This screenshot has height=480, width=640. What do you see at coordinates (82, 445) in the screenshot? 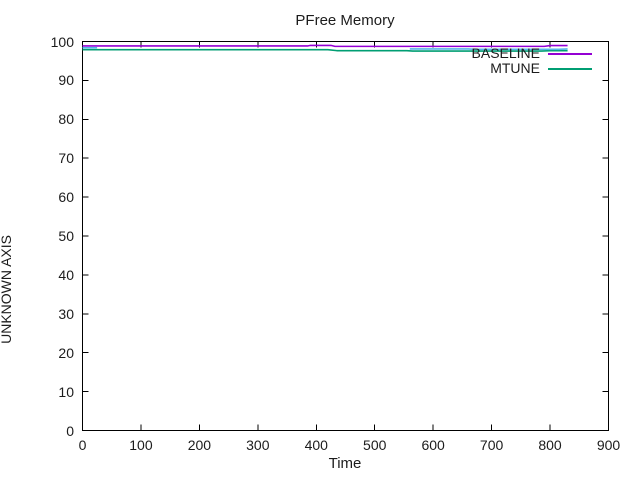
I see `x-tick-label: 0` at bounding box center [82, 445].